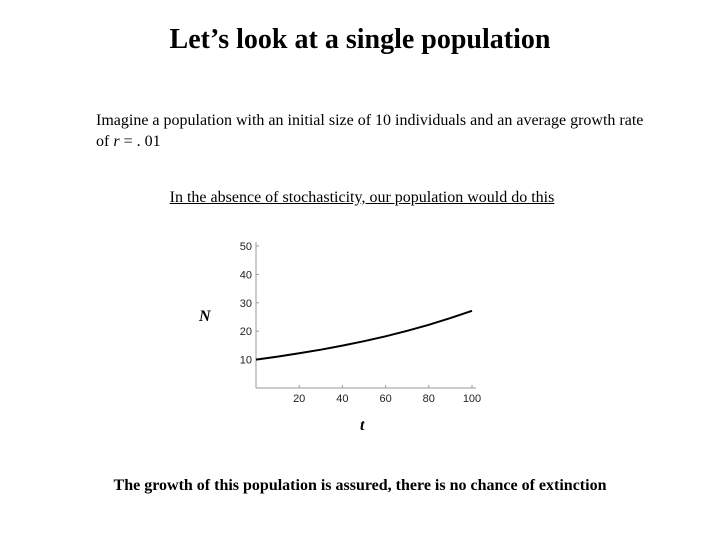 The image size is (720, 540). I want to click on x-tick-label: 60, so click(385, 399).